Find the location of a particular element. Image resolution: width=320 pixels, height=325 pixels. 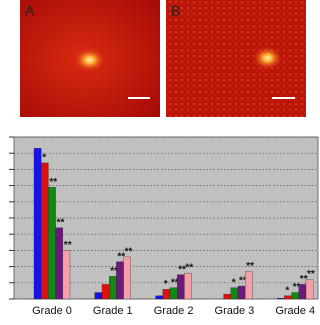

x-tick-label: Grade 1 is located at coordinates (113, 311).